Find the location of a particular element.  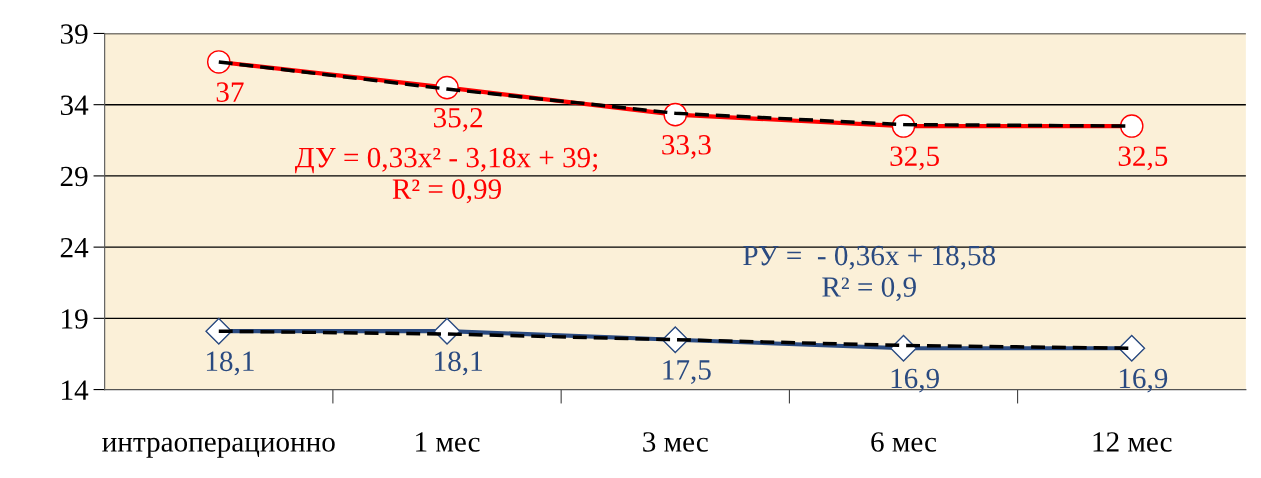

x-tick-label: 12 мес is located at coordinates (1132, 442).